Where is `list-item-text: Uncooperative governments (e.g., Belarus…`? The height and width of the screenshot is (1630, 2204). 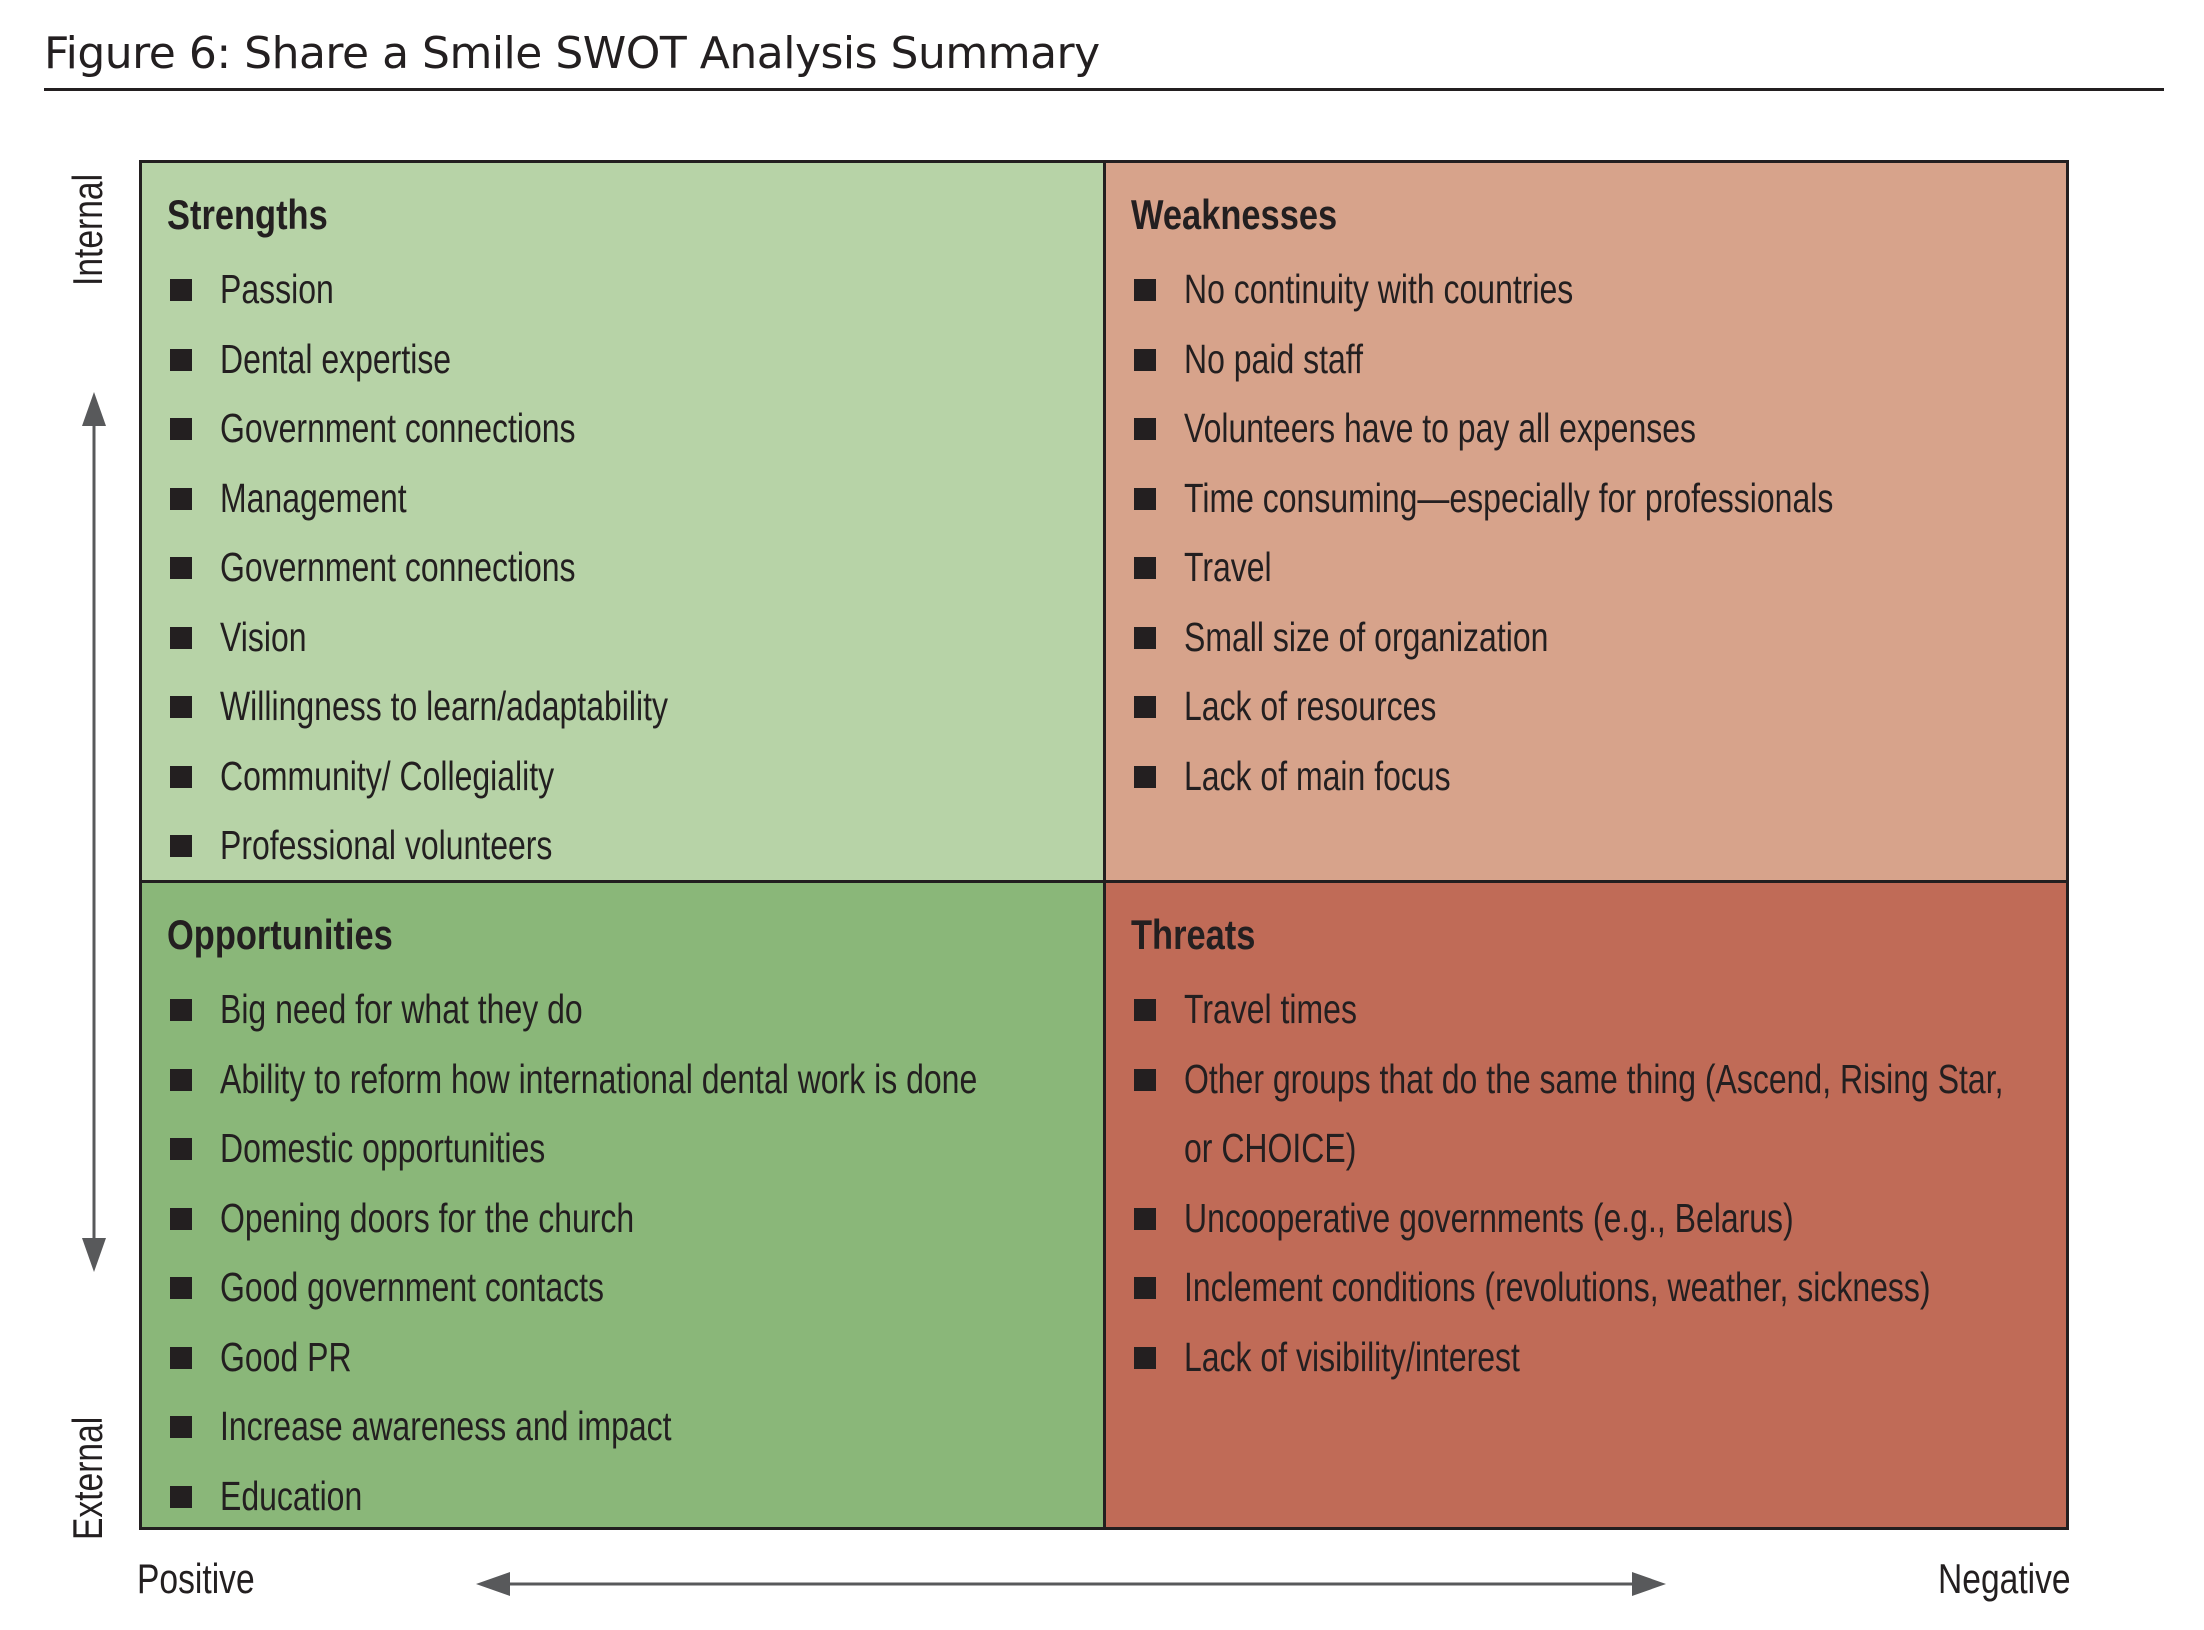
list-item-text: Uncooperative governments (e.g., Belarus… is located at coordinates (1489, 1217).